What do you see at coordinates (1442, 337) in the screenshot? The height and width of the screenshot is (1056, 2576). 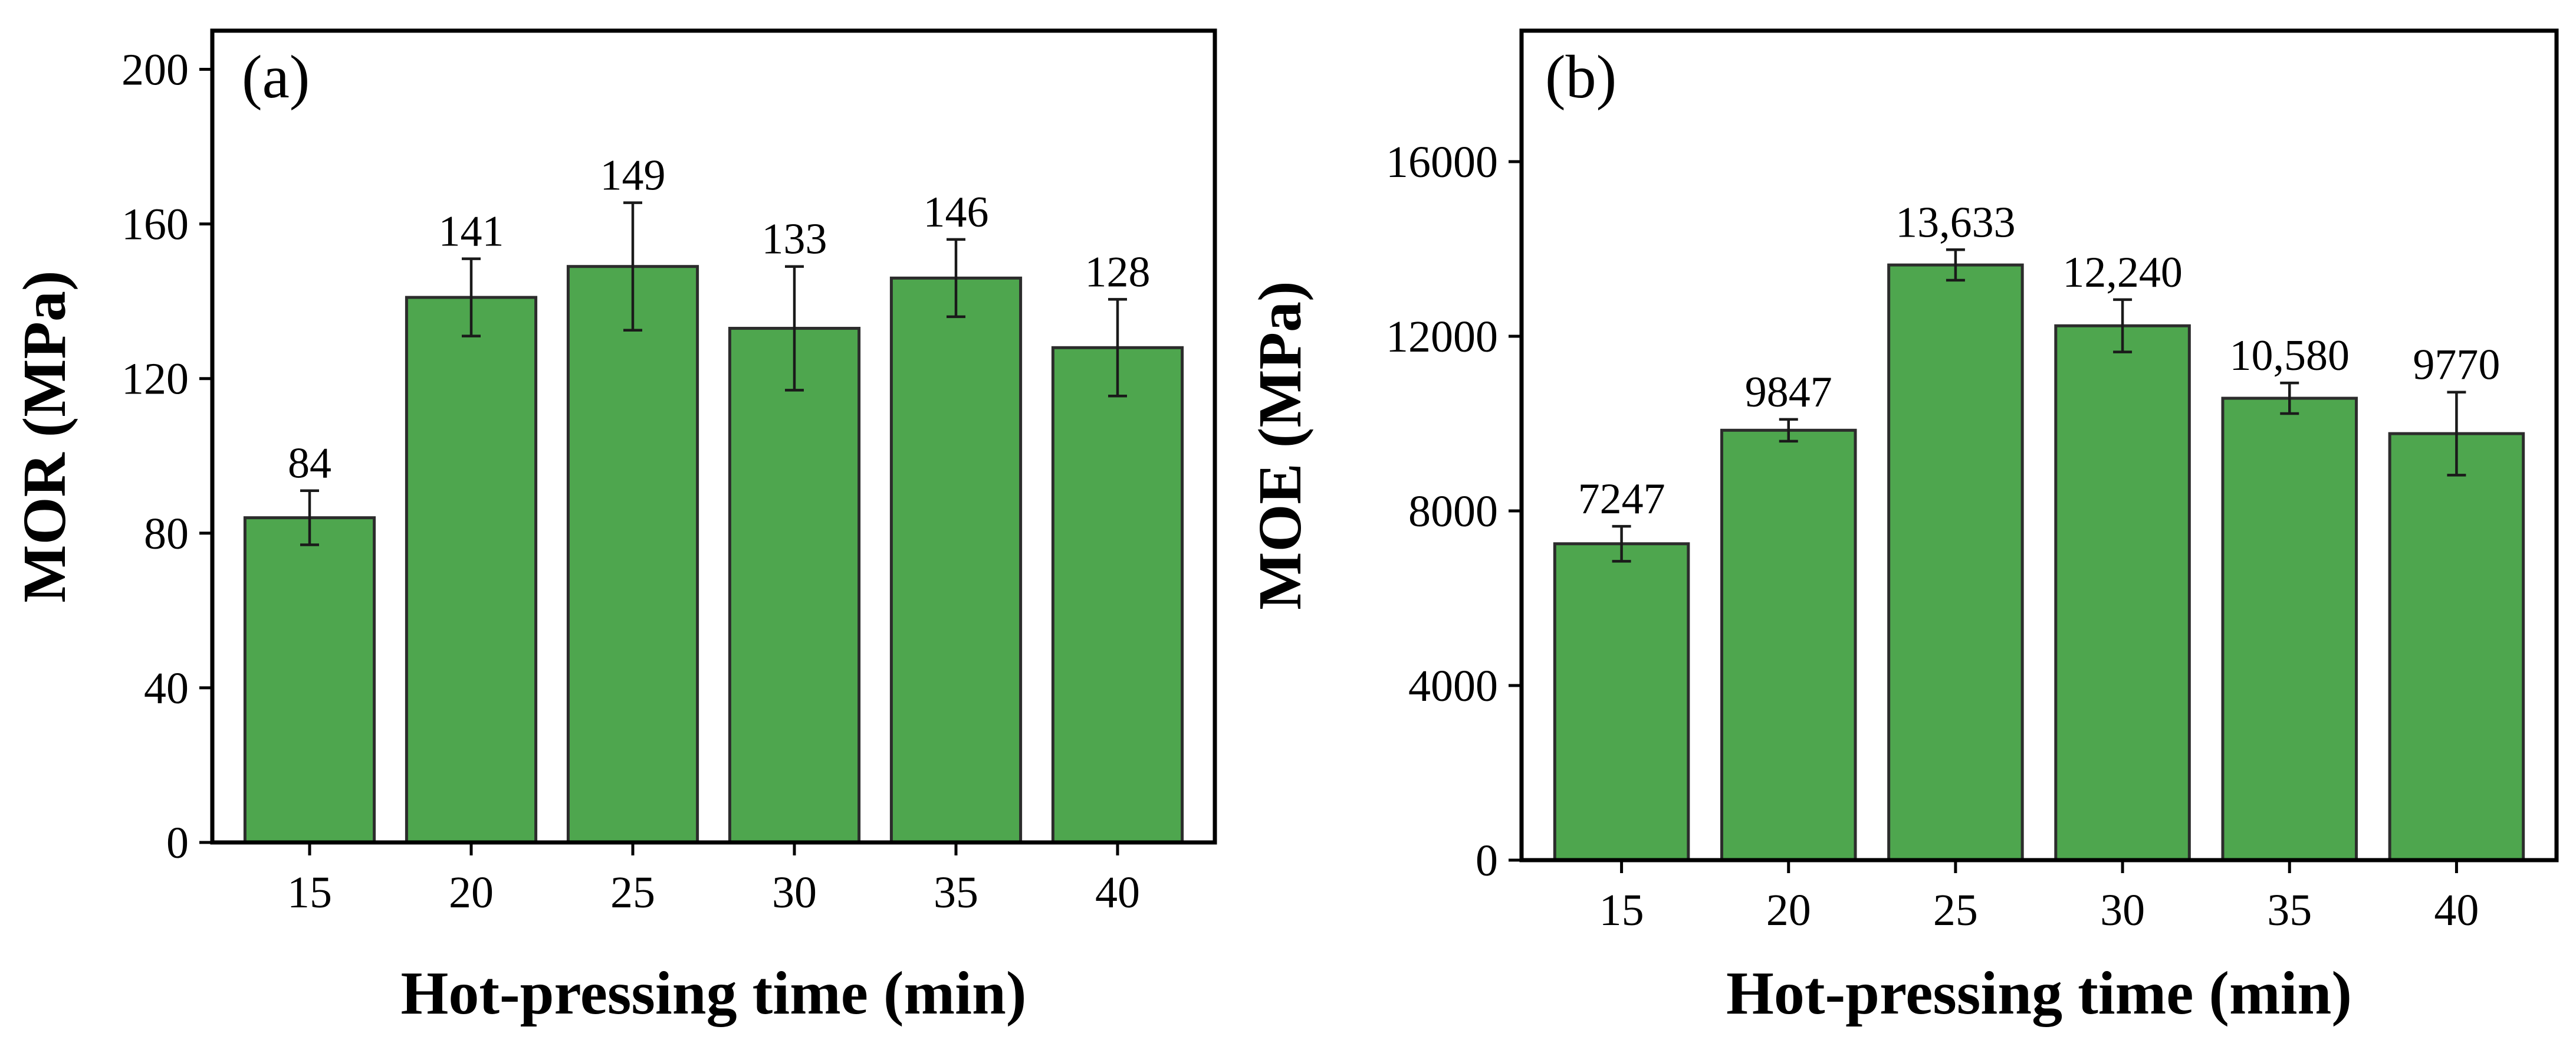 I see `y-tick-label-12000: 12000` at bounding box center [1442, 337].